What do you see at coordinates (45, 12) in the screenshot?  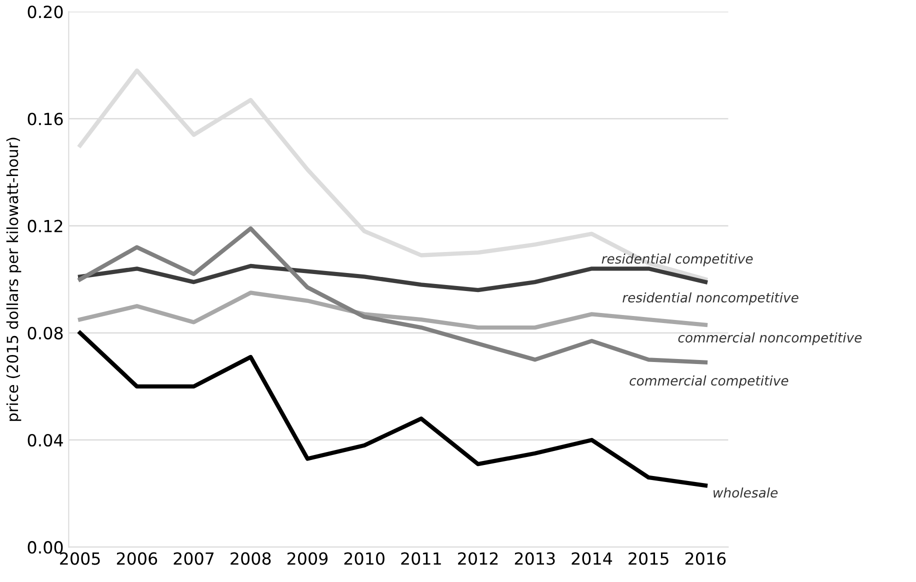 I see `y-tick-label: 0.20` at bounding box center [45, 12].